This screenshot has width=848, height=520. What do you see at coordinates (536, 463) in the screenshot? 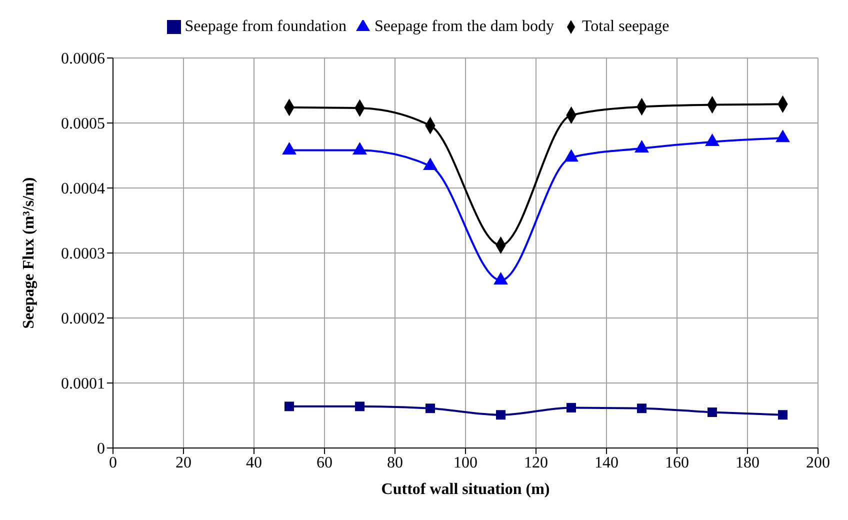
I see `x-tick-label: 120` at bounding box center [536, 463].